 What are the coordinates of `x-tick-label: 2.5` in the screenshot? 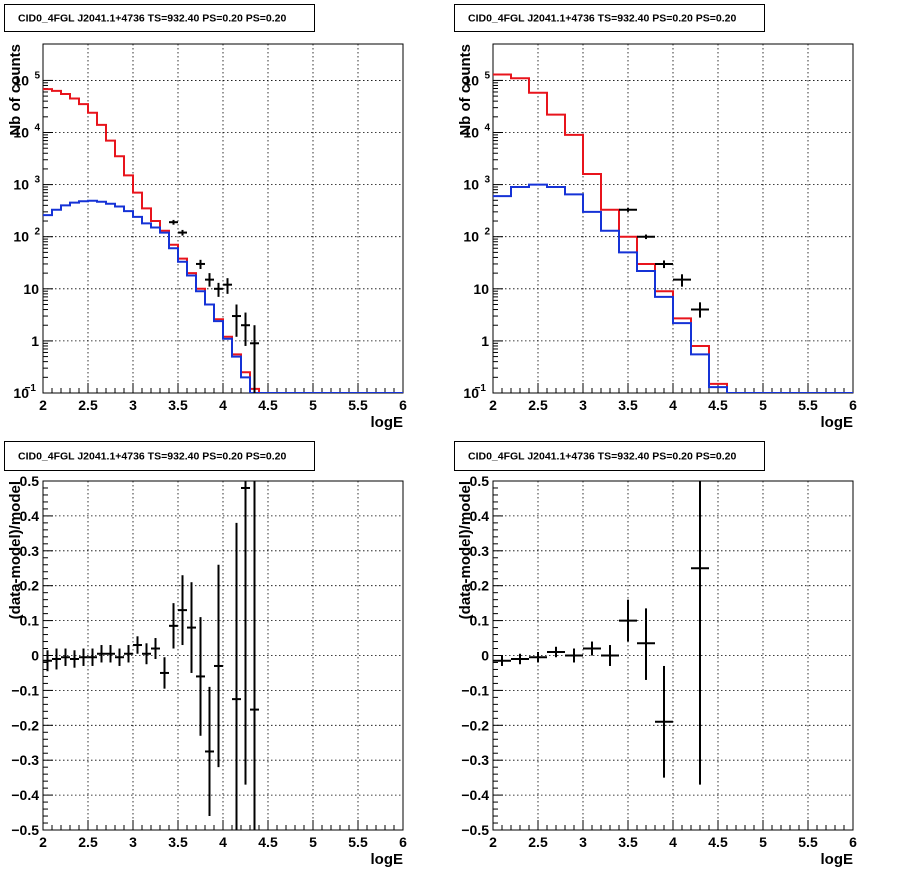 It's located at (88, 842).